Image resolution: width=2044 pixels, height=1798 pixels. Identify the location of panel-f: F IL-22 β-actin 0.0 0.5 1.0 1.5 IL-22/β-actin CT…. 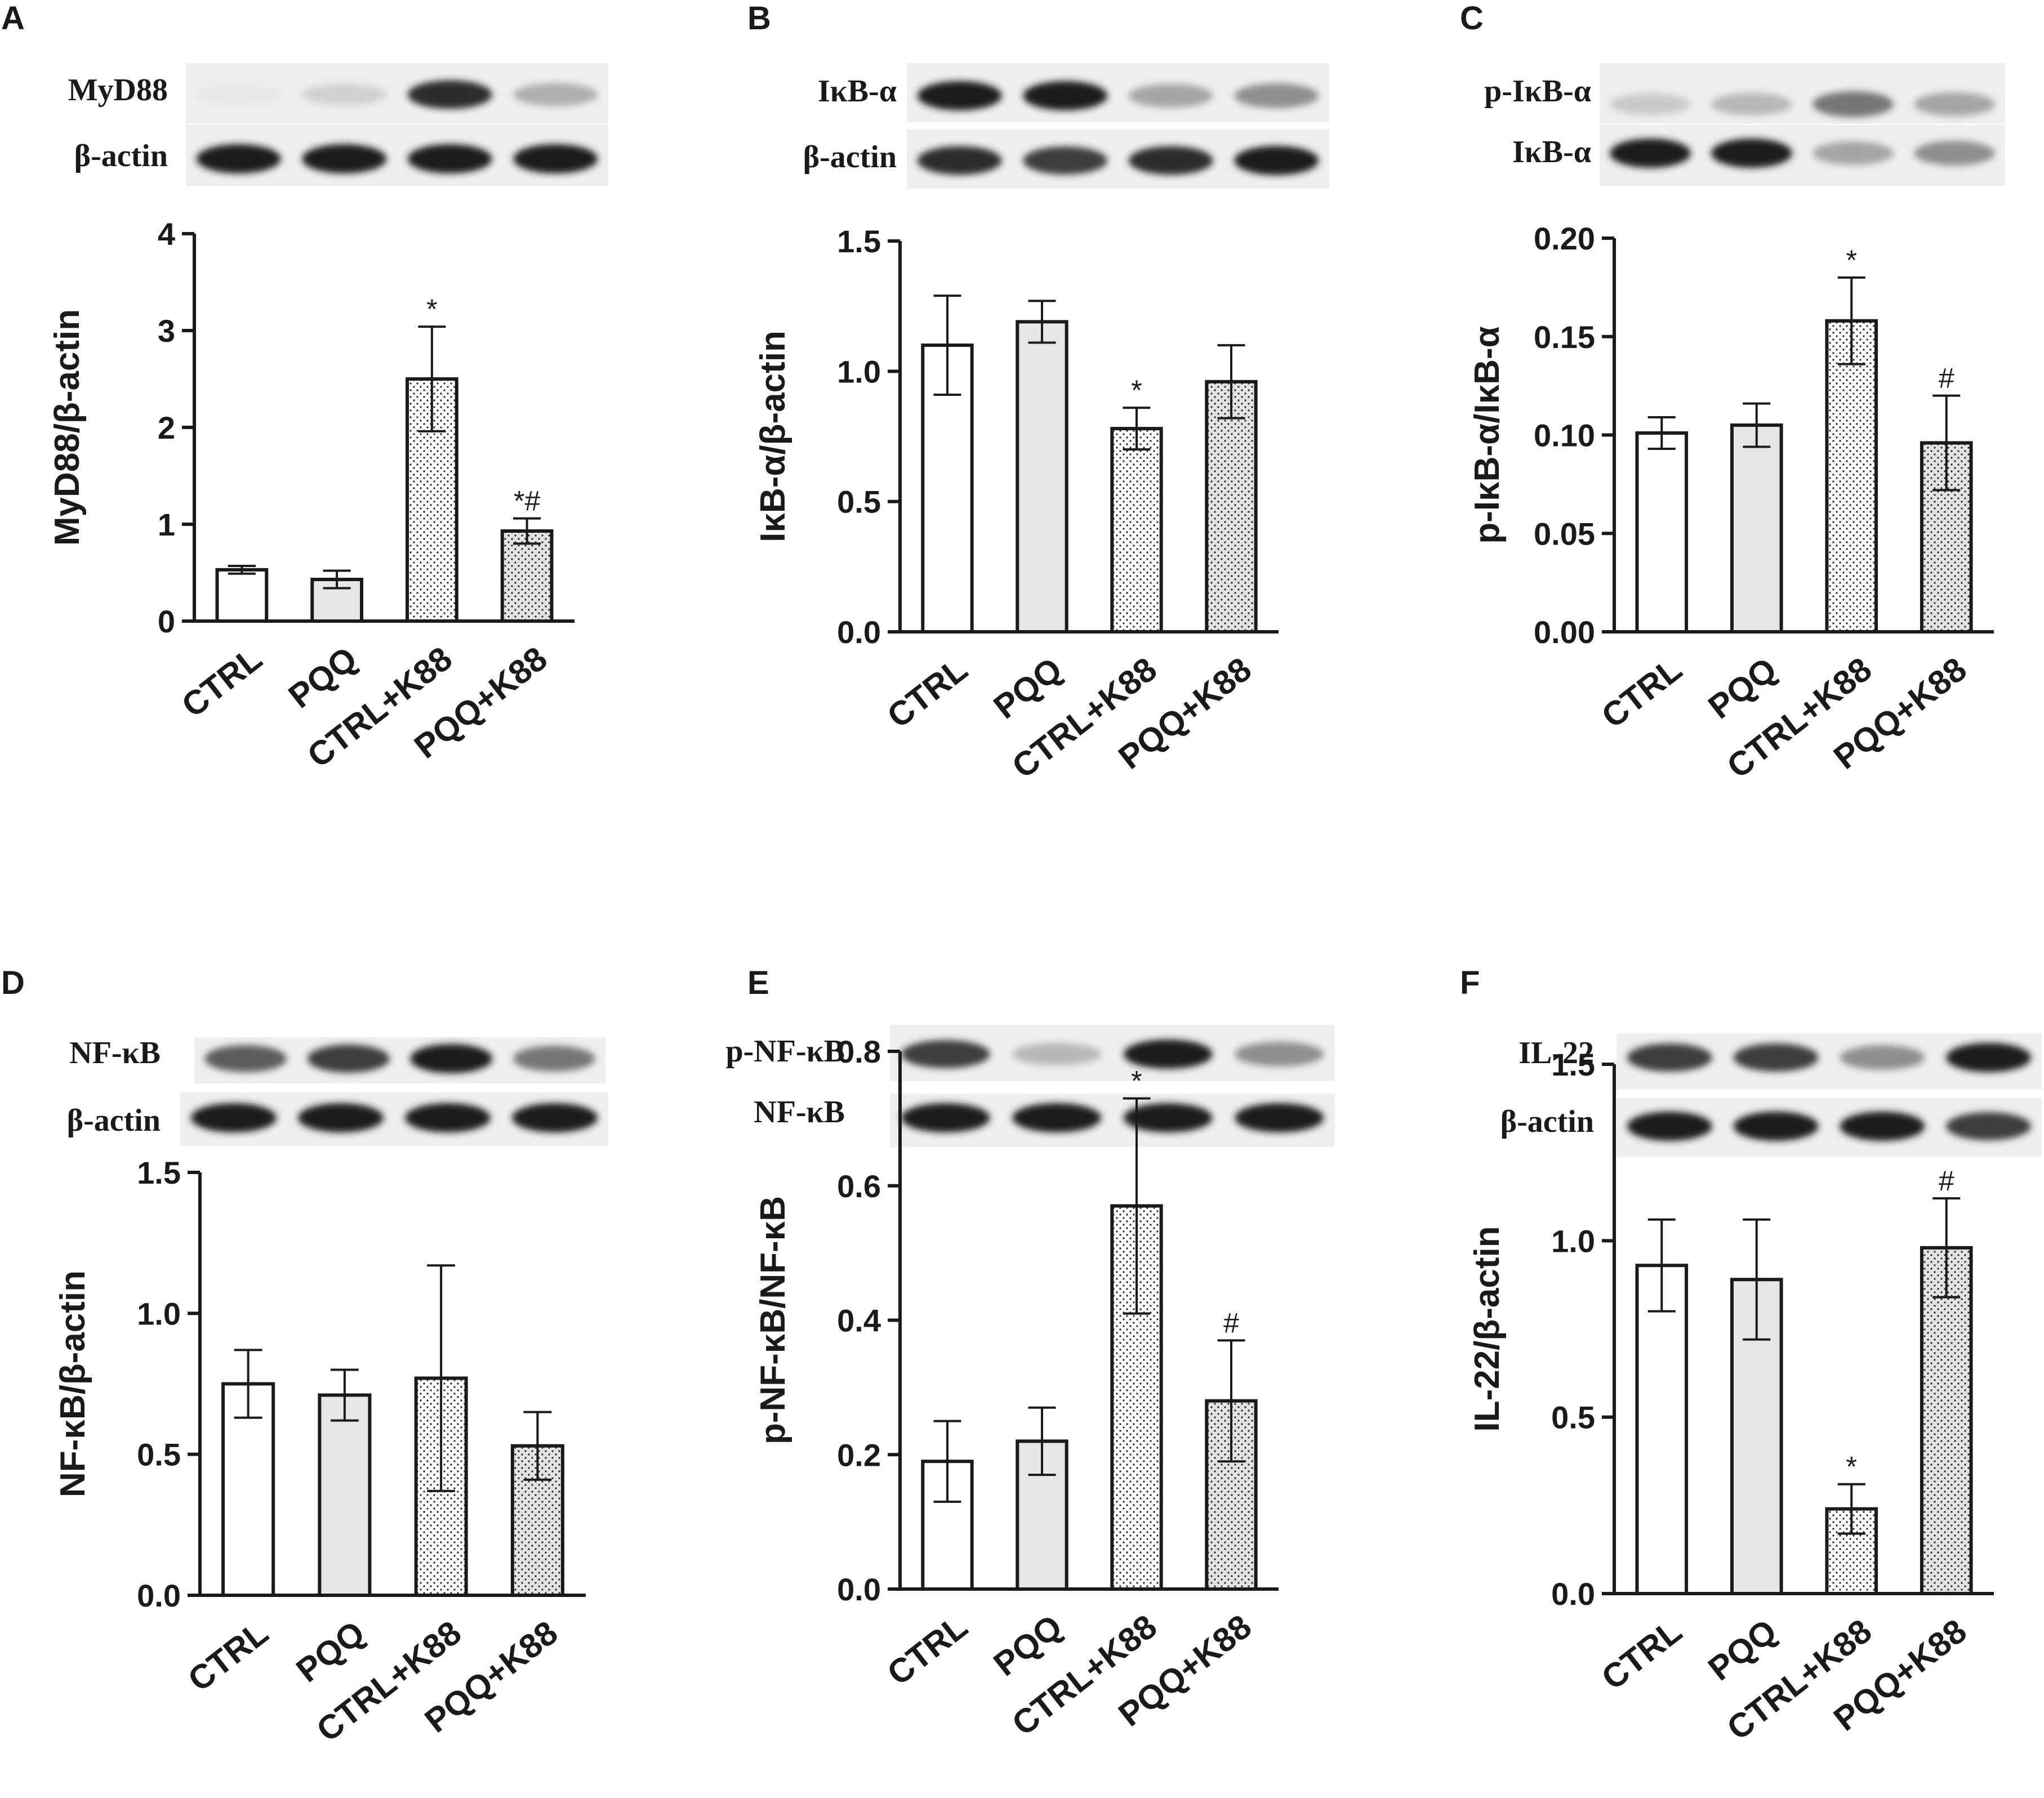
(1751, 1356).